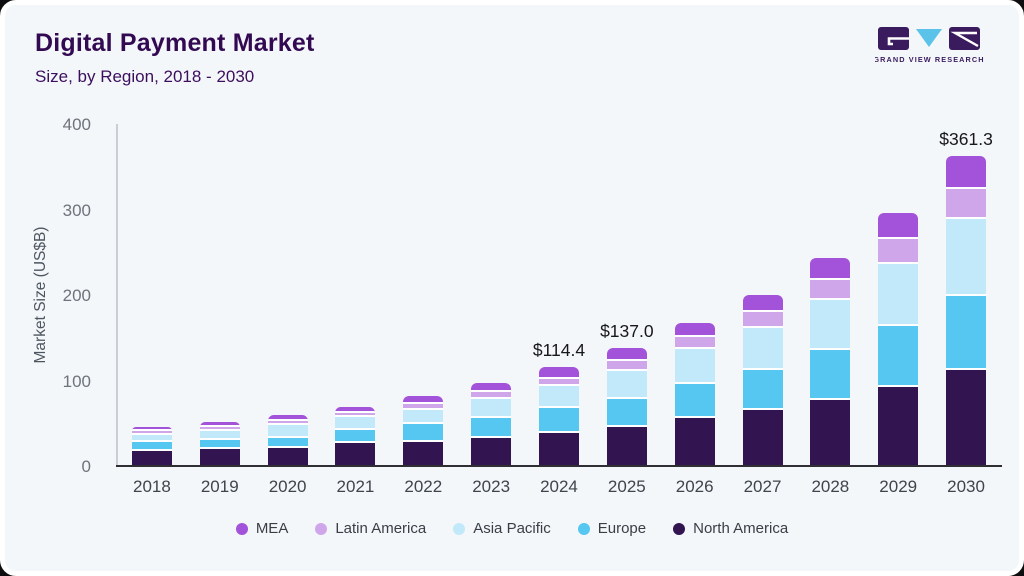  I want to click on bar-column-2018, so click(152, 294).